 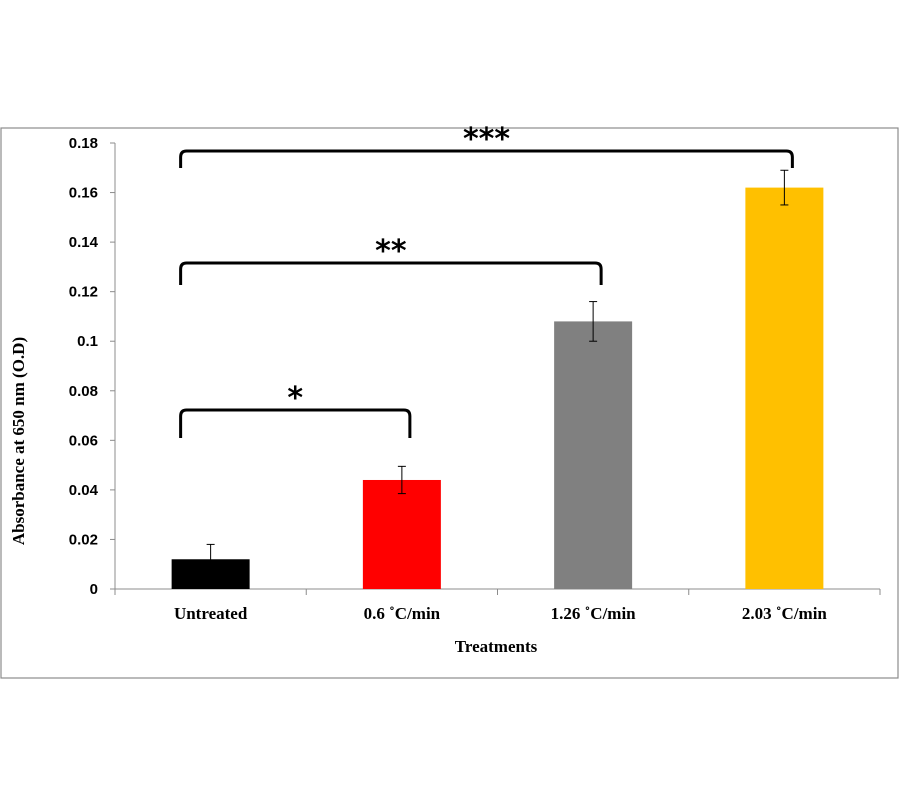 I want to click on y-tick-label: 0.12, so click(x=83, y=292).